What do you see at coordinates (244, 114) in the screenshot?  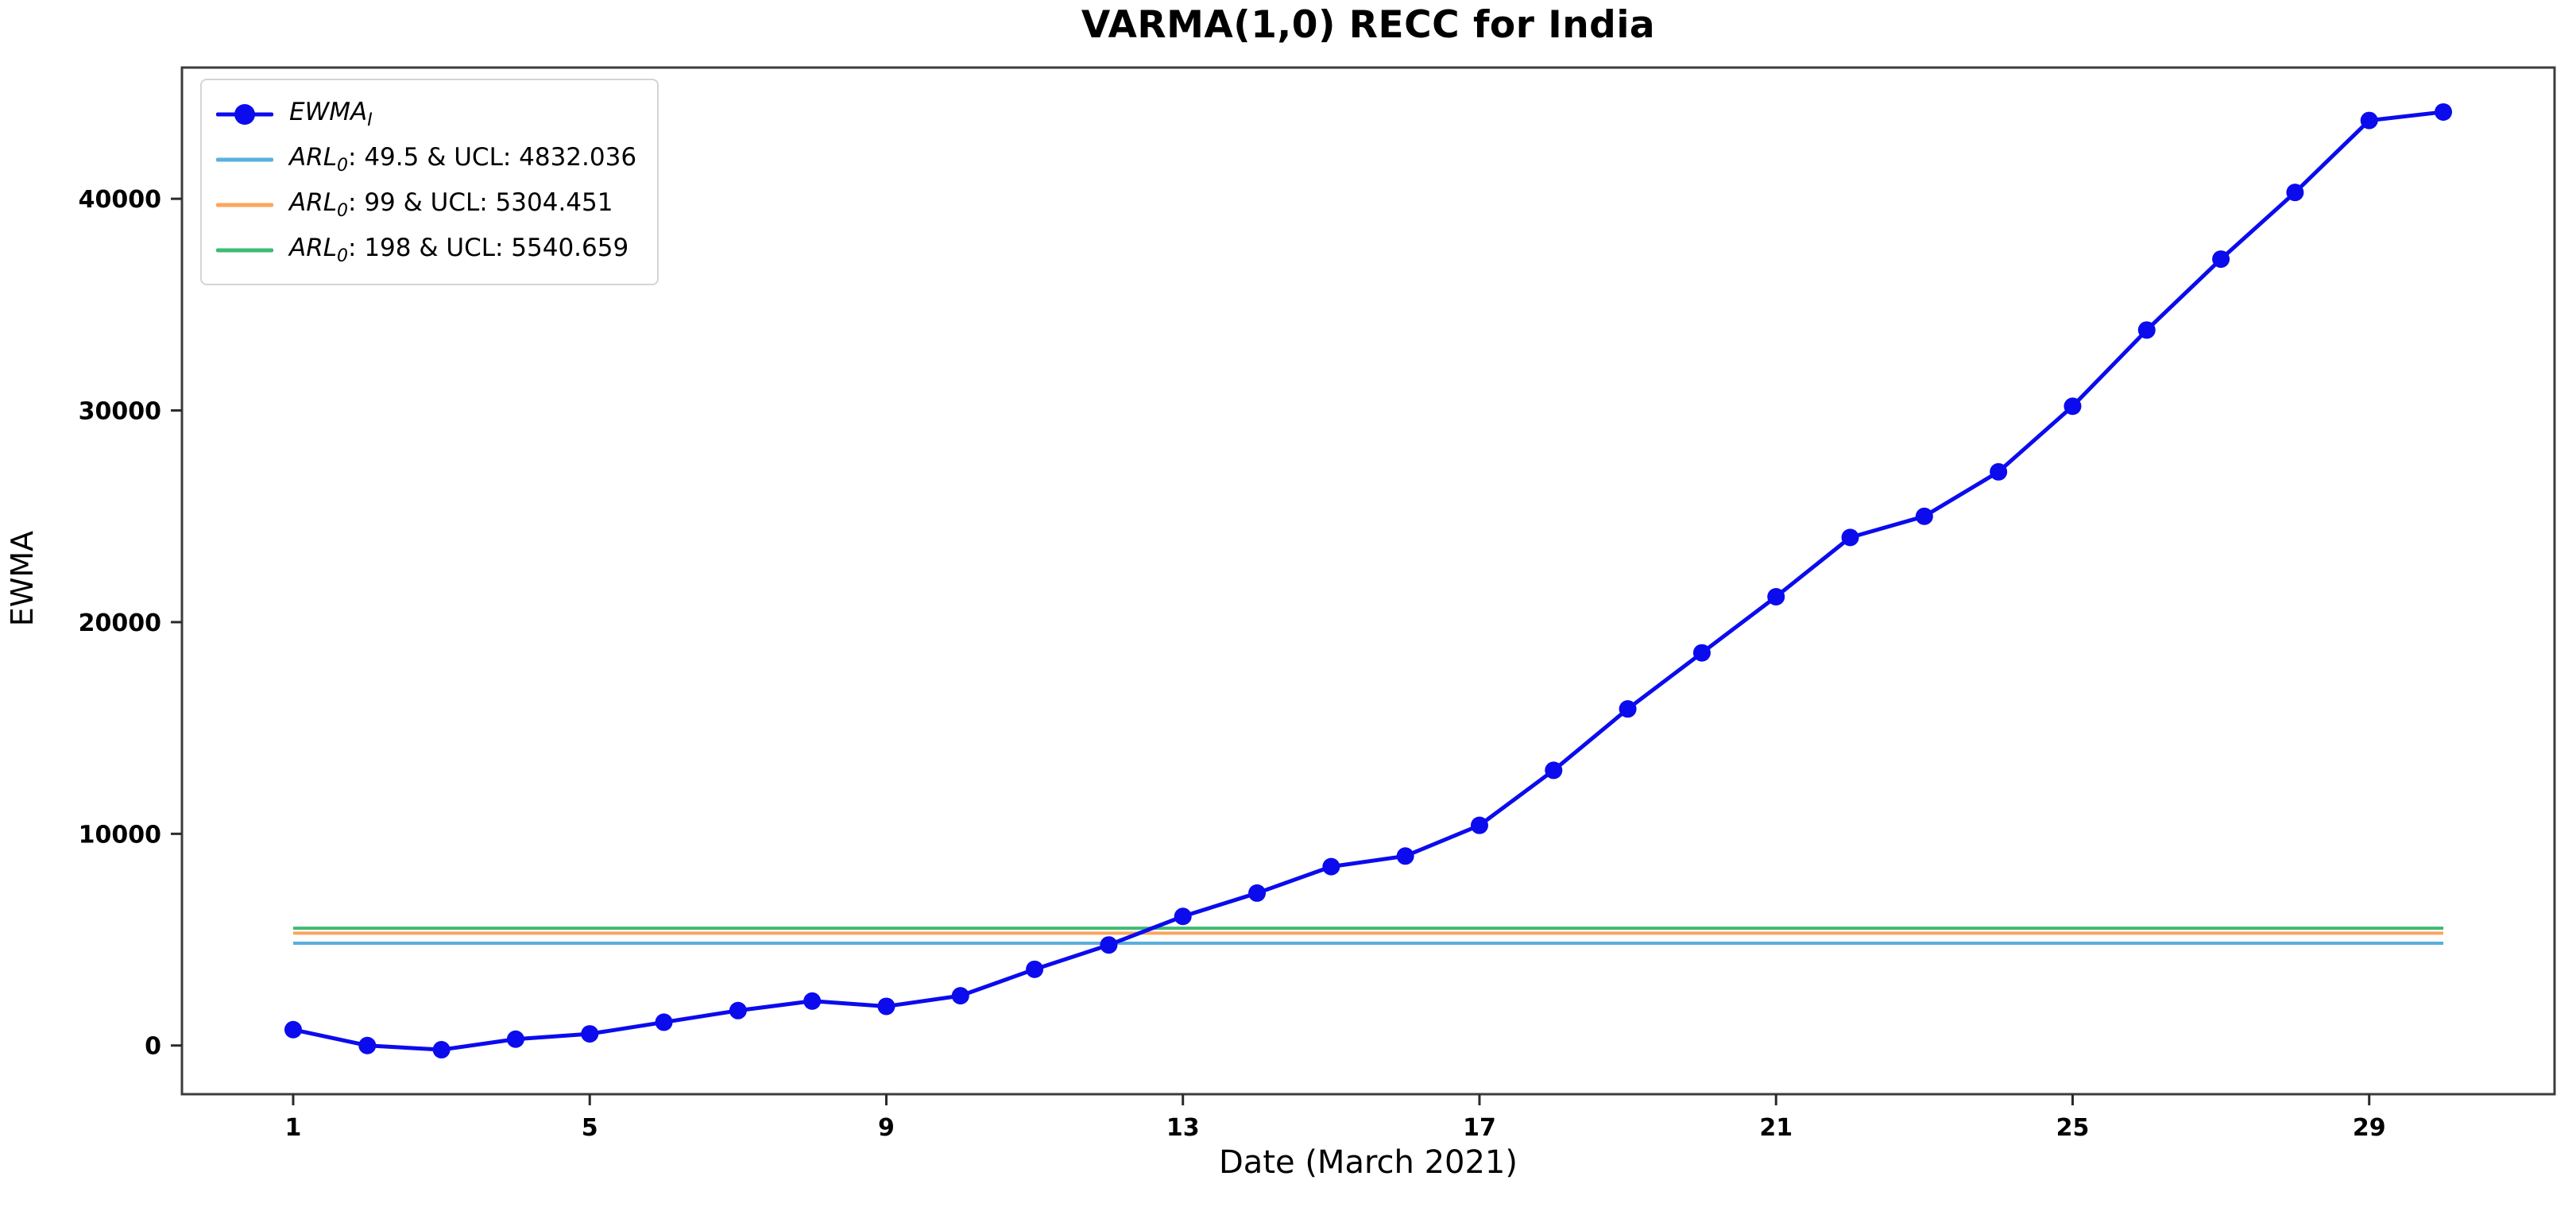 I see `legend-line-marker-swatch` at bounding box center [244, 114].